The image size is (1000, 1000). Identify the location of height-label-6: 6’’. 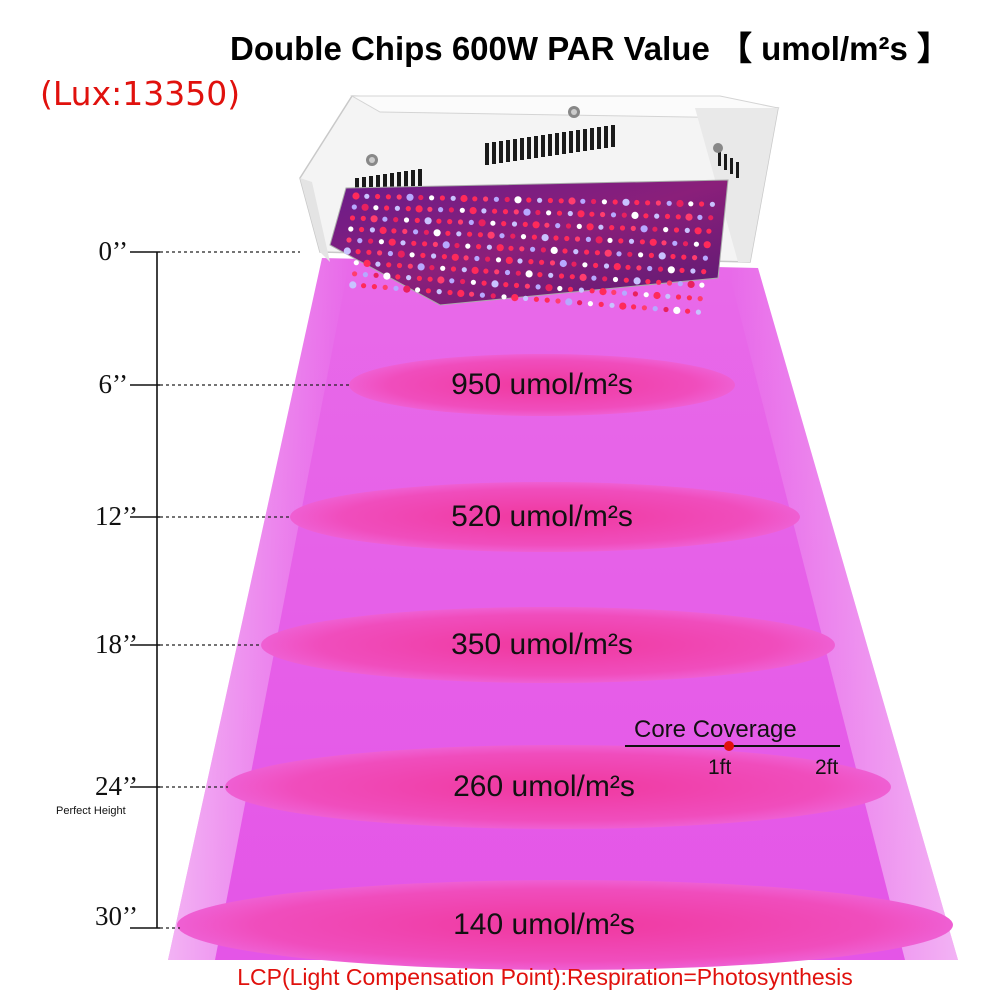
(113, 384).